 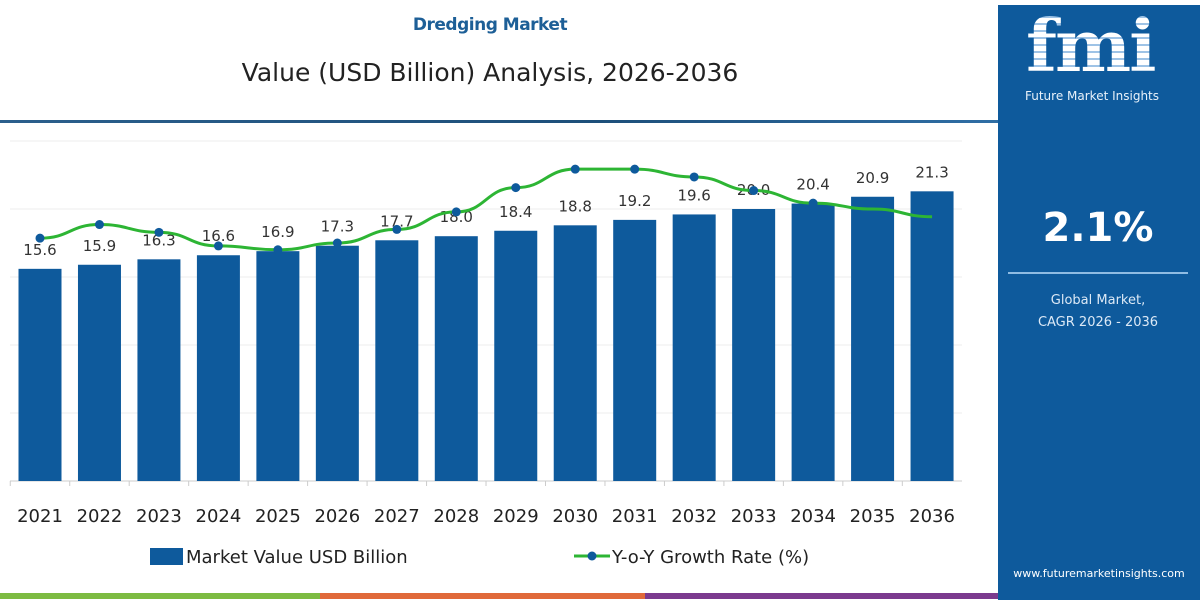 I want to click on x-tick-label-2022: 2022, so click(x=100, y=516).